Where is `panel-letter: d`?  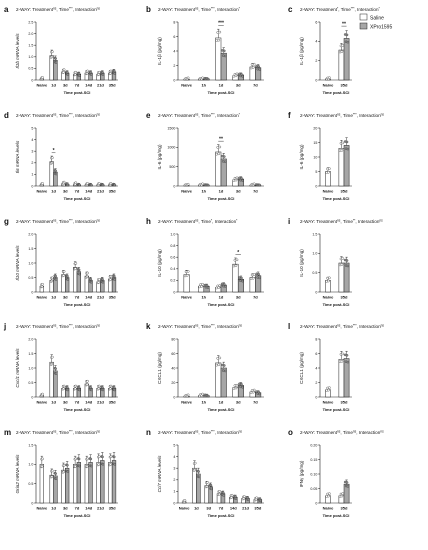 panel-letter: d is located at coordinates (6, 115).